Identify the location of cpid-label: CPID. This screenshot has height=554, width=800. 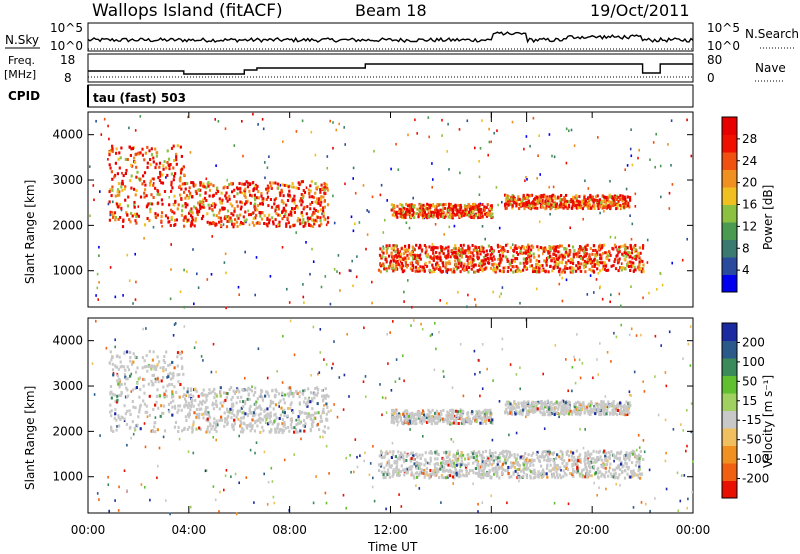
(24, 96).